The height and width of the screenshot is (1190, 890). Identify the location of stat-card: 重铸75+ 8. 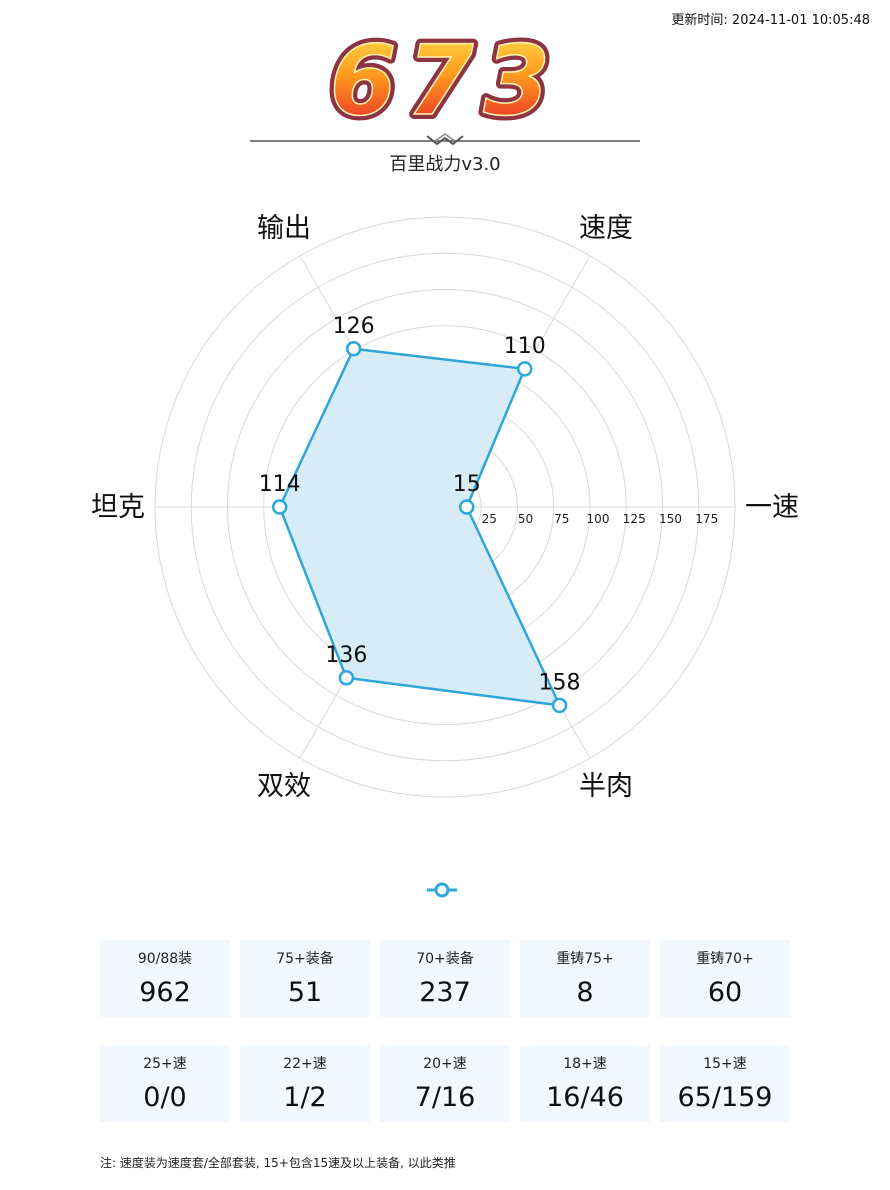
(585, 978).